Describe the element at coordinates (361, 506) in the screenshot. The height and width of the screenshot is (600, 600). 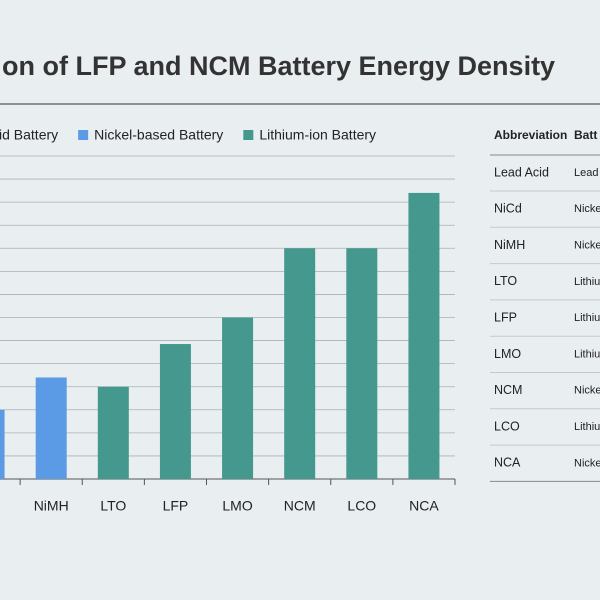
I see `x-tick-label: LCO` at that location.